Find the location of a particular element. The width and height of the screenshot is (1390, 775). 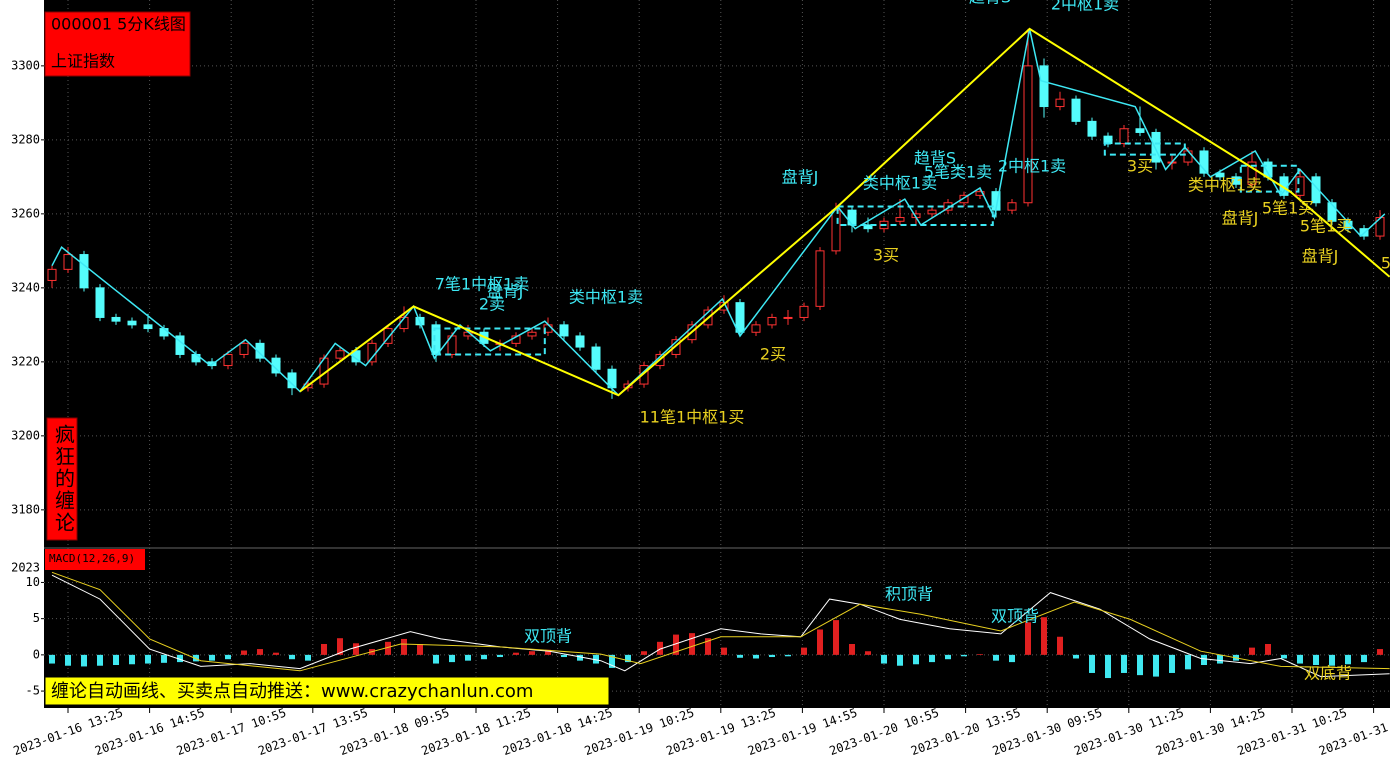

annotation: 11笔1中枢1买 is located at coordinates (692, 417).